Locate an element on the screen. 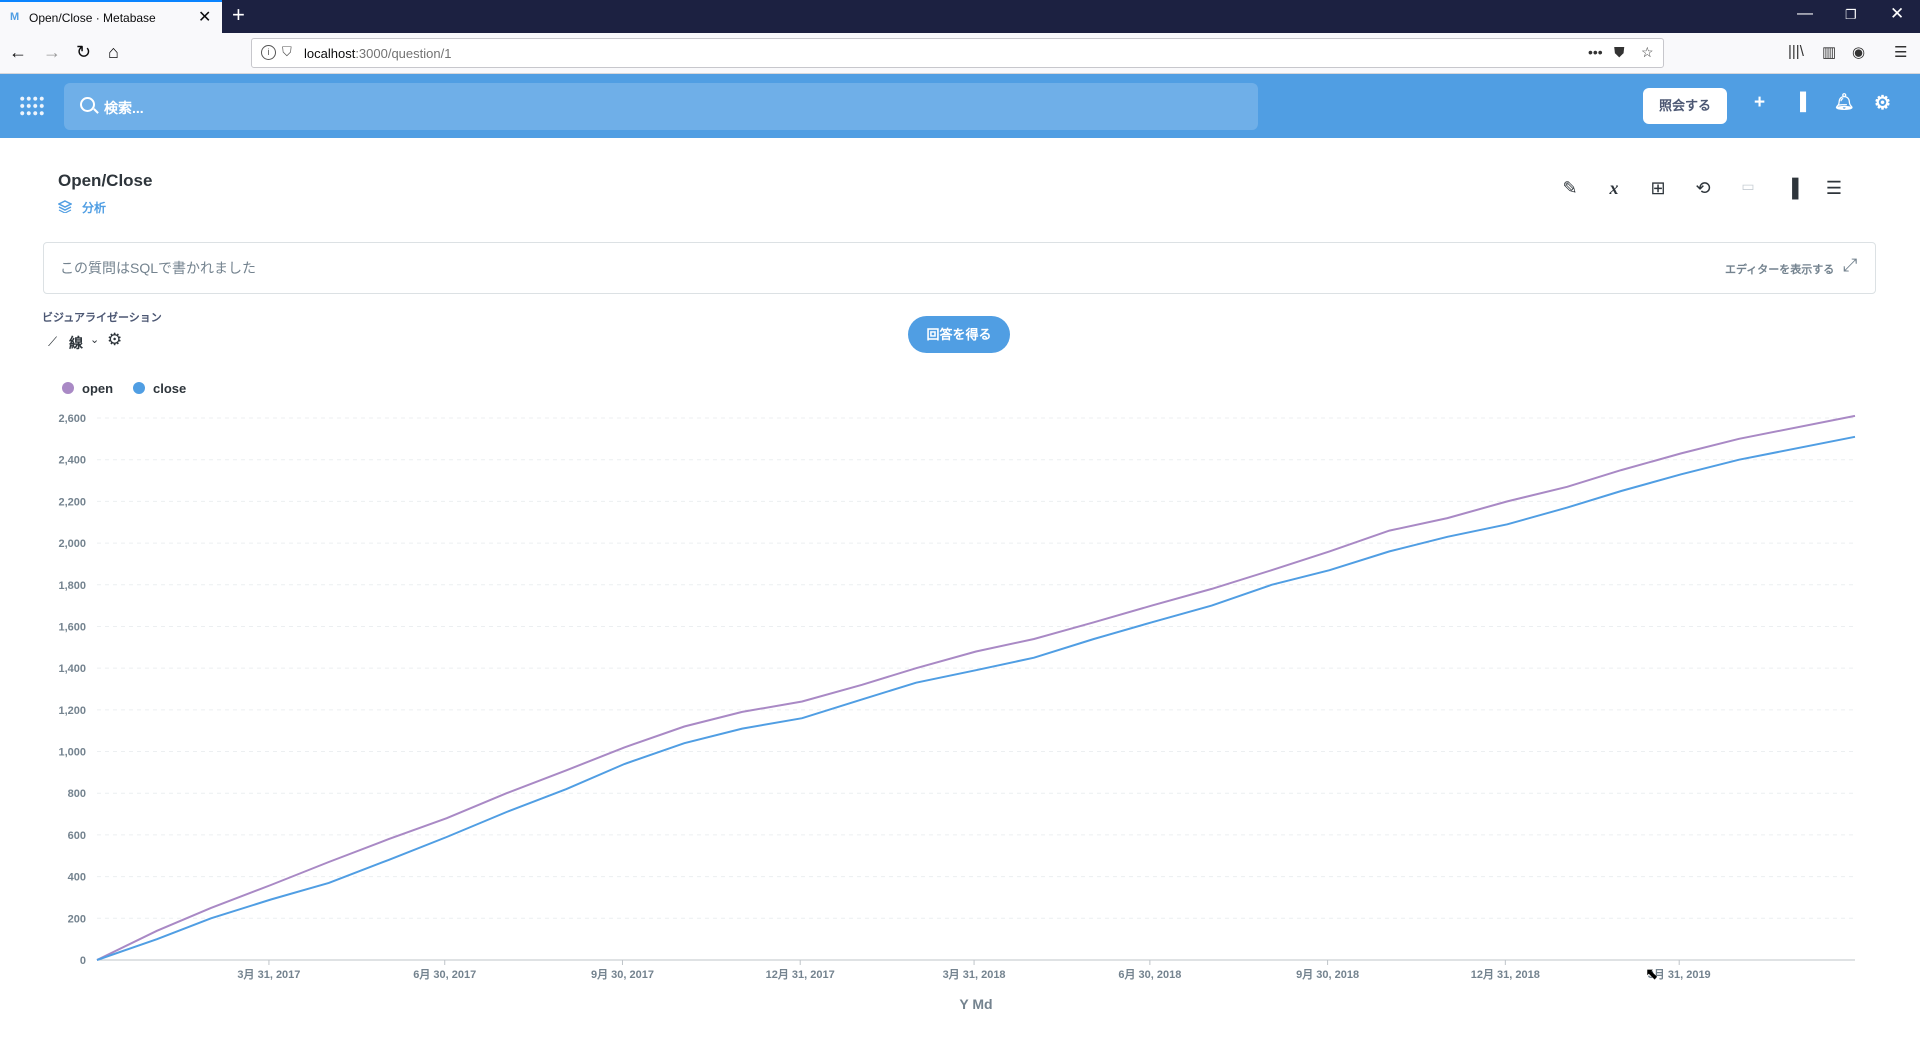 The image size is (1920, 1040). x-tick-label: 3月 31, 2017 is located at coordinates (268, 974).